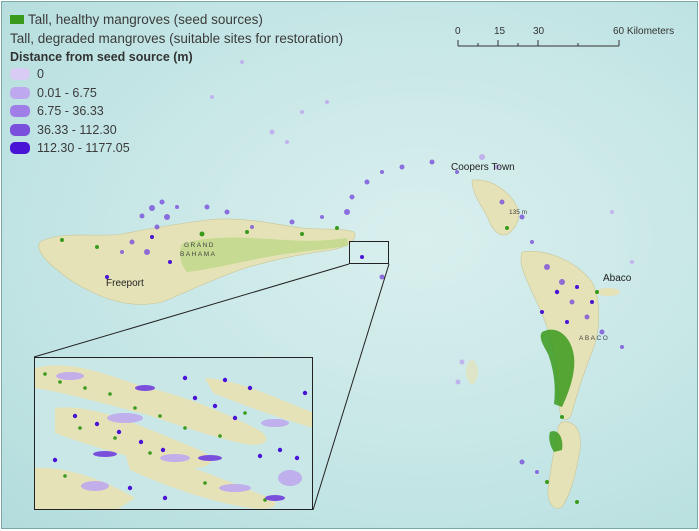  What do you see at coordinates (617, 278) in the screenshot?
I see `place-label-abaco-town: Abaco` at bounding box center [617, 278].